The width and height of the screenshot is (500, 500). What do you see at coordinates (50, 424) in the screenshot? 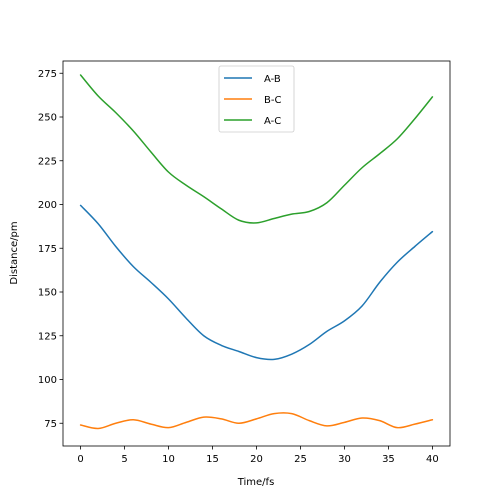
I see `y-tick-label: 75` at bounding box center [50, 424].